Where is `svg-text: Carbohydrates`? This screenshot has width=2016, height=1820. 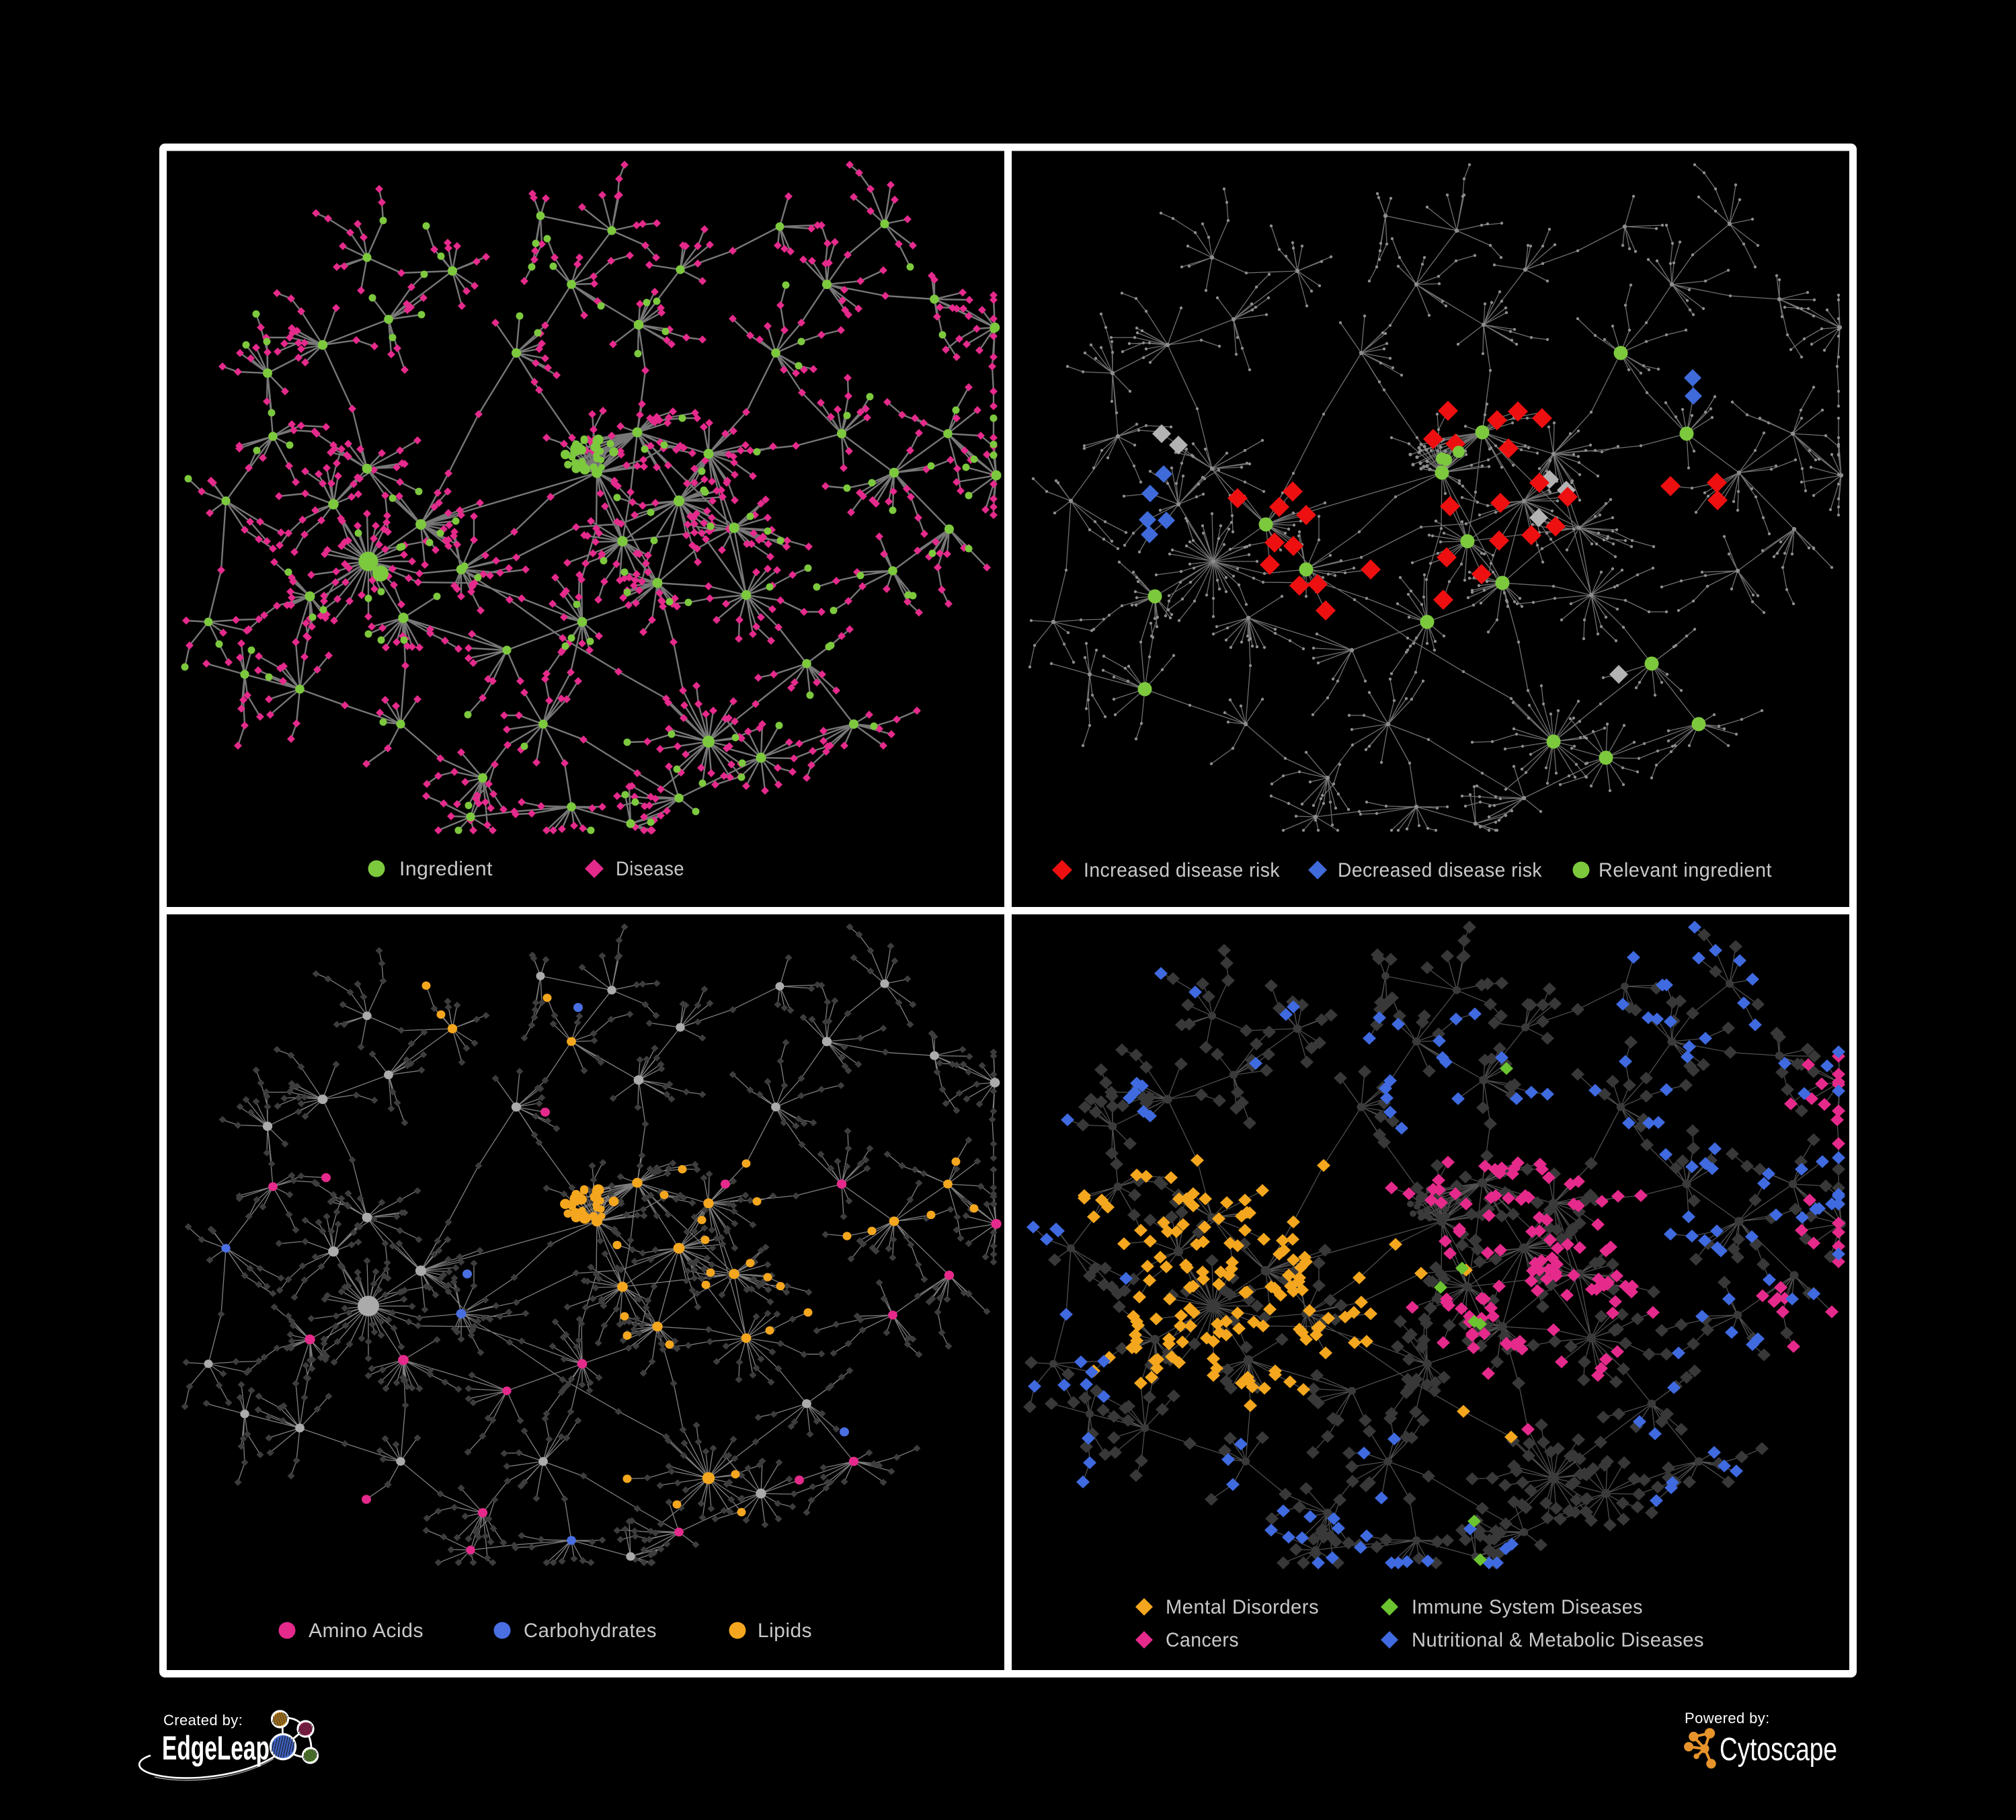 svg-text: Carbohydrates is located at coordinates (590, 1631).